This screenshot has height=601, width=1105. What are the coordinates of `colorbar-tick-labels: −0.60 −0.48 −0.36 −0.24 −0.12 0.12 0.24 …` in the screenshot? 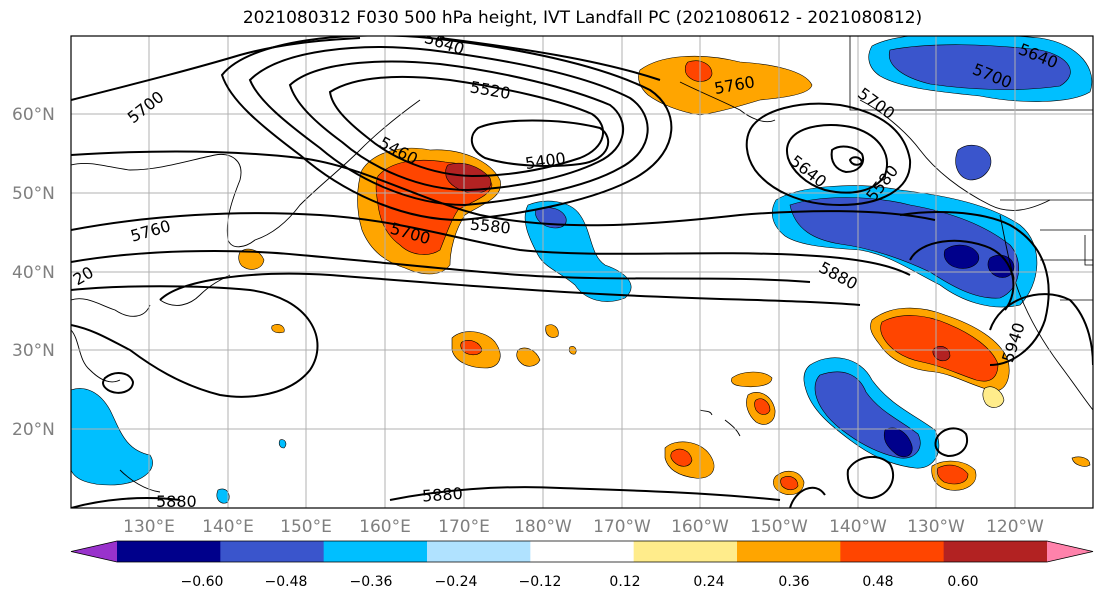 It's located at (580, 582).